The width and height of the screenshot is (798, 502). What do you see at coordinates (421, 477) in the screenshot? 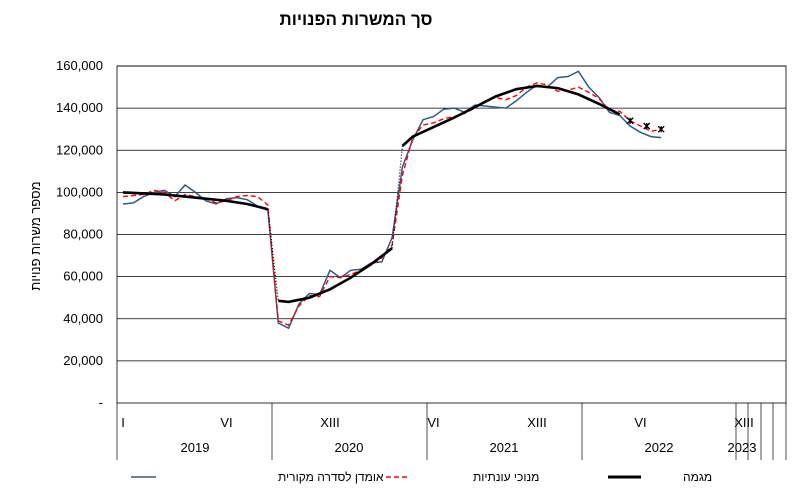
I see `legend: אומדן לסדרה מקורית מנוכי עונתיות מגמה` at bounding box center [421, 477].